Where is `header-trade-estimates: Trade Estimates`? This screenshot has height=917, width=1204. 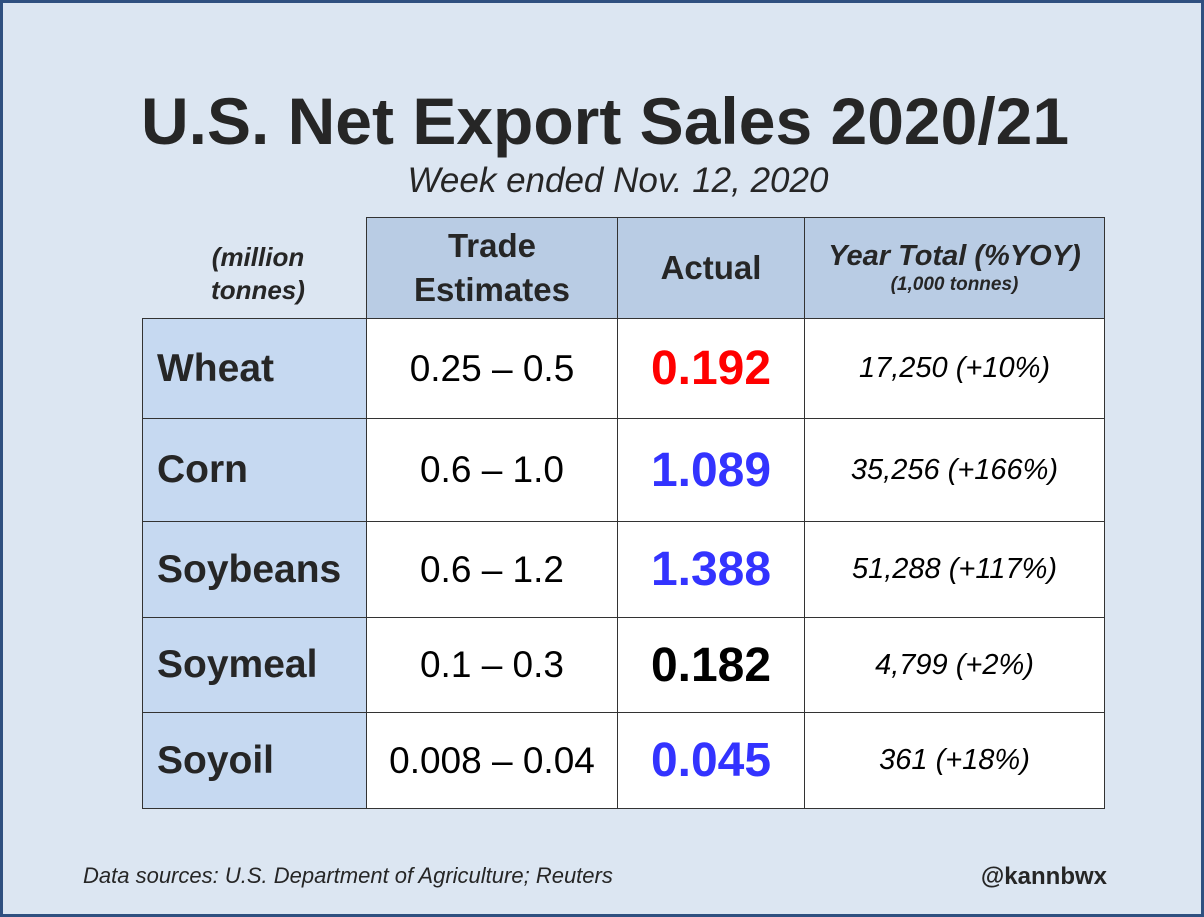 header-trade-estimates: Trade Estimates is located at coordinates (492, 268).